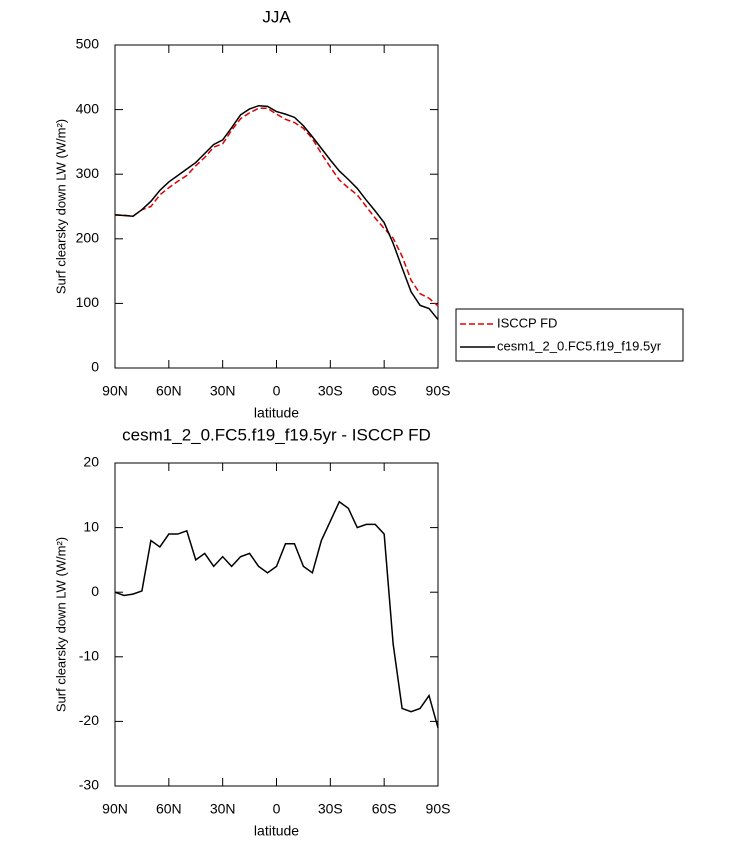  What do you see at coordinates (276, 434) in the screenshot?
I see `chart-title: cesm1_2_0.FC5.f19_f19.5yr - ISCCP FD` at bounding box center [276, 434].